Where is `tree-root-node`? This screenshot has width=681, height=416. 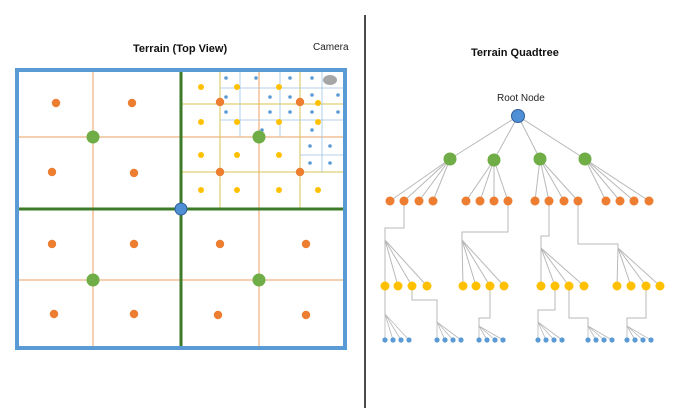 tree-root-node is located at coordinates (518, 116).